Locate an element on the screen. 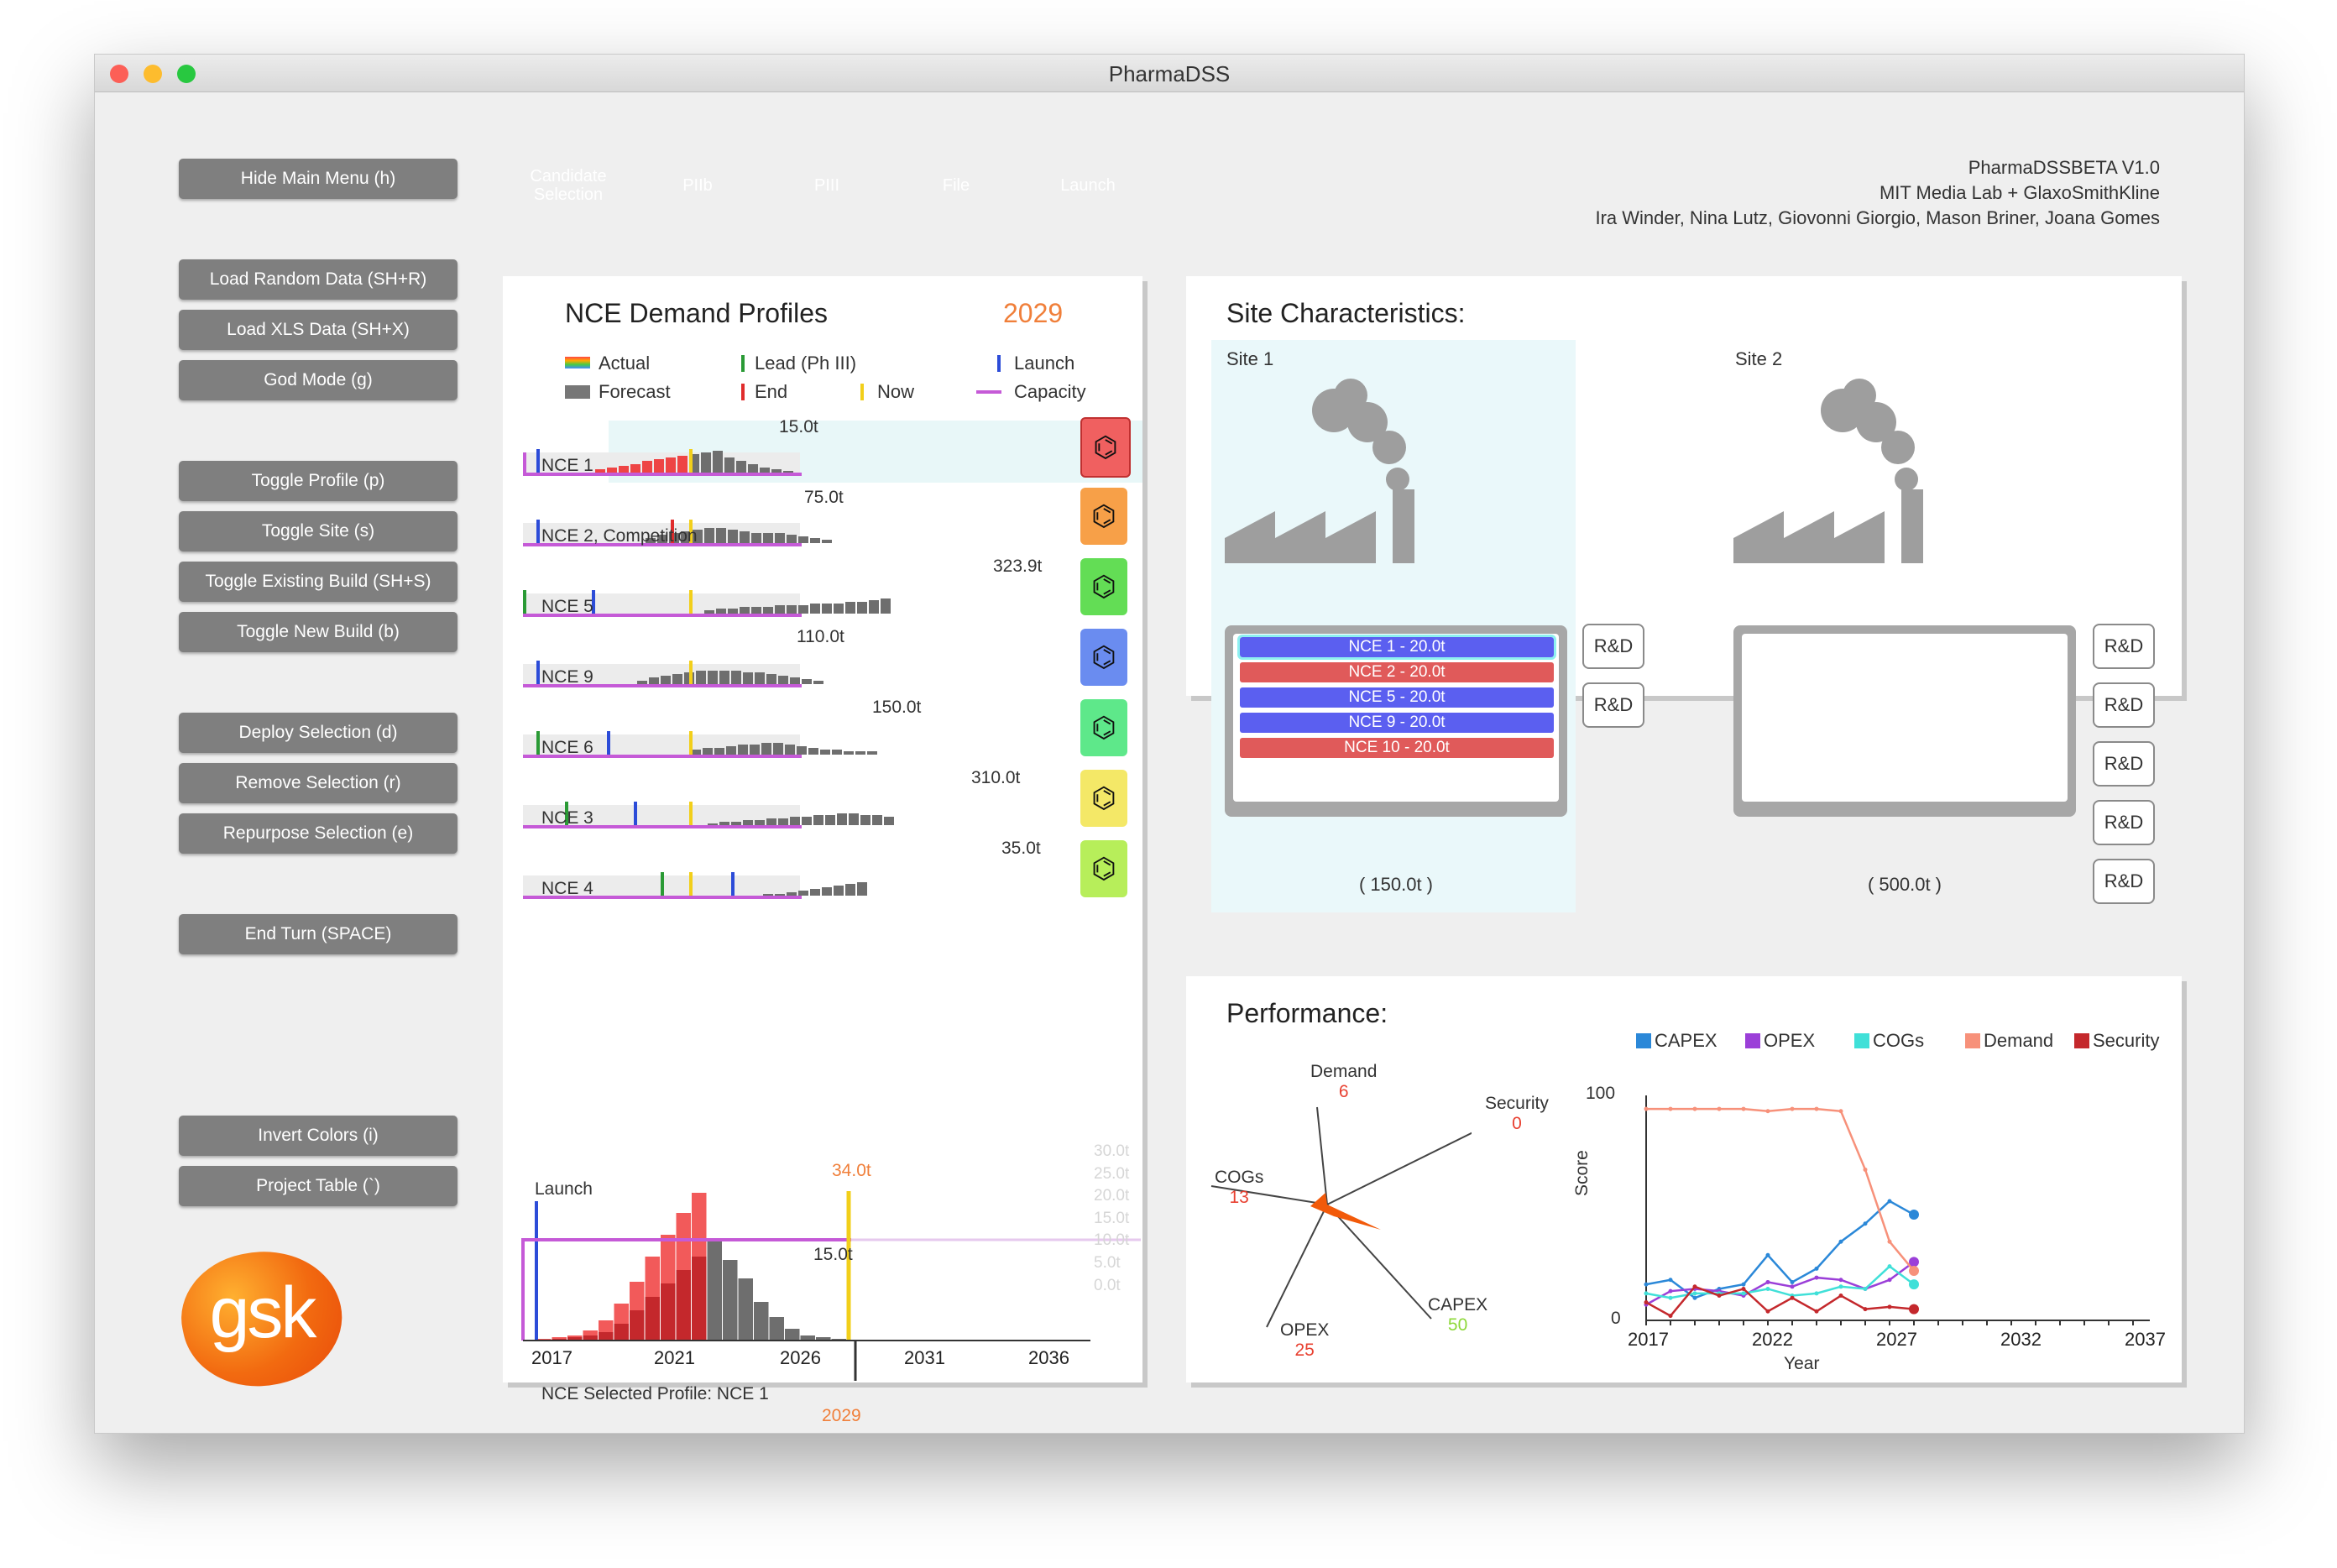 This screenshot has height=1568, width=2337. hist-y-tick: 20.0t is located at coordinates (1112, 1196).